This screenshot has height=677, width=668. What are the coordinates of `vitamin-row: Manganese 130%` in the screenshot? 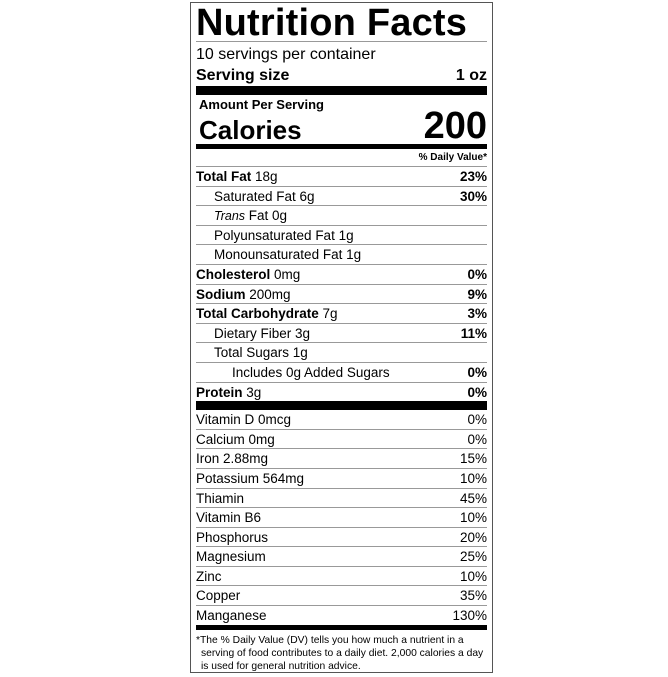 It's located at (341, 615).